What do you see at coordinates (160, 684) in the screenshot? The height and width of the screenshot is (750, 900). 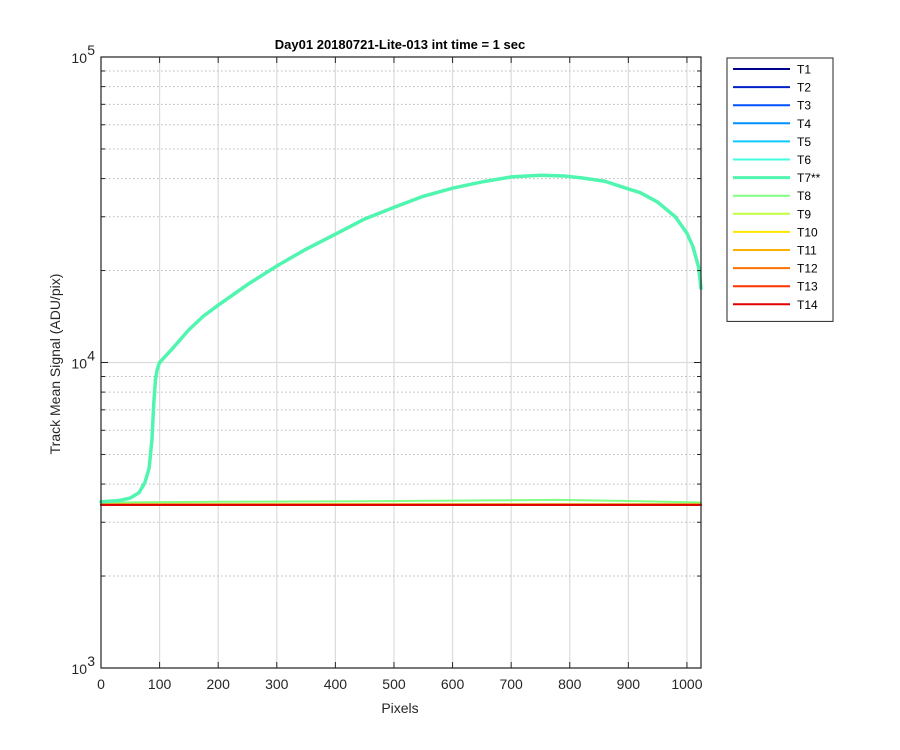 I see `x-tick-label: 100` at bounding box center [160, 684].